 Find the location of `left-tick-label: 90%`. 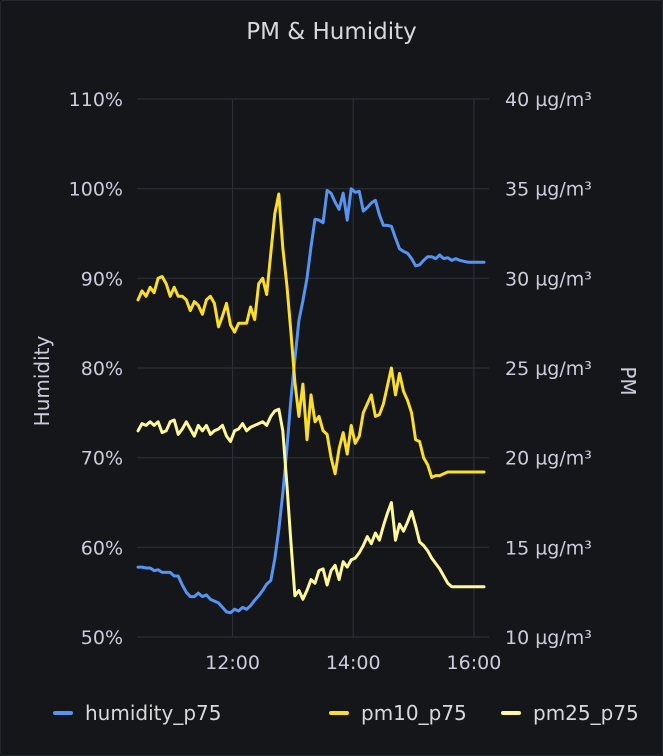

left-tick-label: 90% is located at coordinates (102, 279).